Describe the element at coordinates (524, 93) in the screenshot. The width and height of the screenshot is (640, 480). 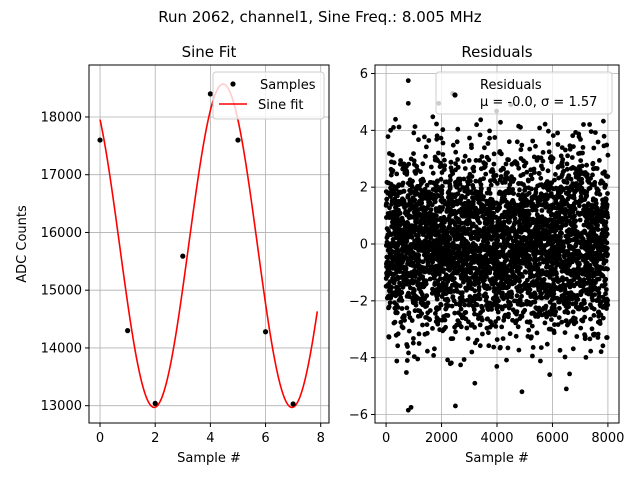
I see `residuals-legend-box` at that location.